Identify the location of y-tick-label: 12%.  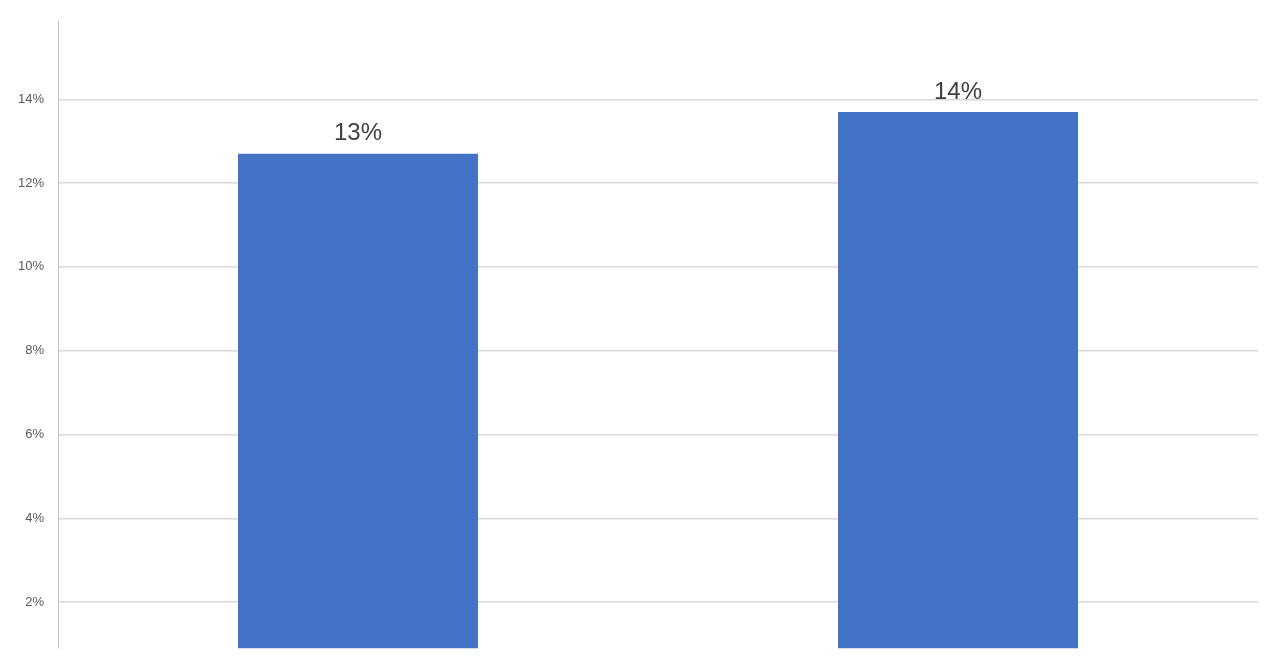
(31, 182).